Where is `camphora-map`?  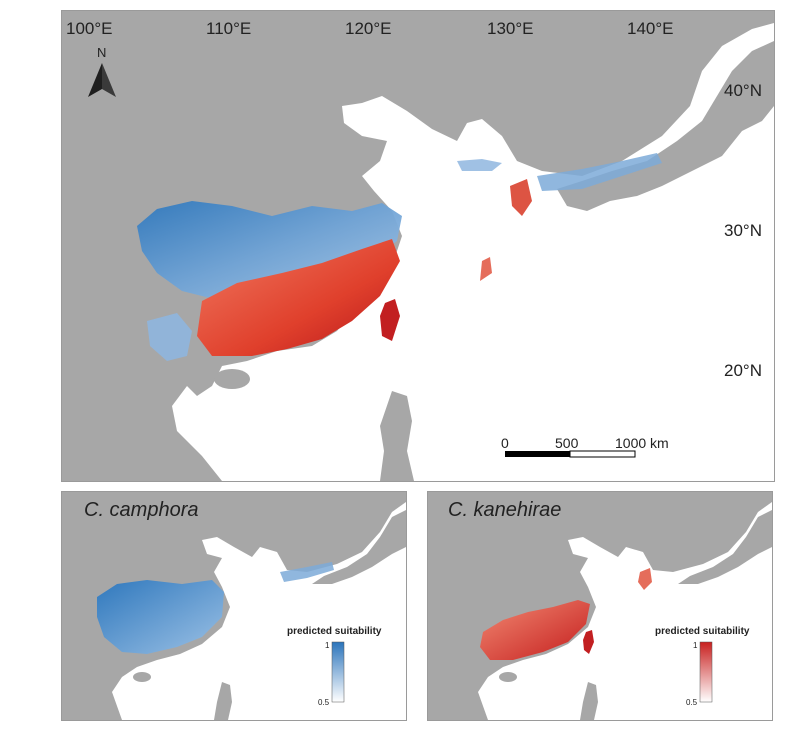 camphora-map is located at coordinates (234, 606).